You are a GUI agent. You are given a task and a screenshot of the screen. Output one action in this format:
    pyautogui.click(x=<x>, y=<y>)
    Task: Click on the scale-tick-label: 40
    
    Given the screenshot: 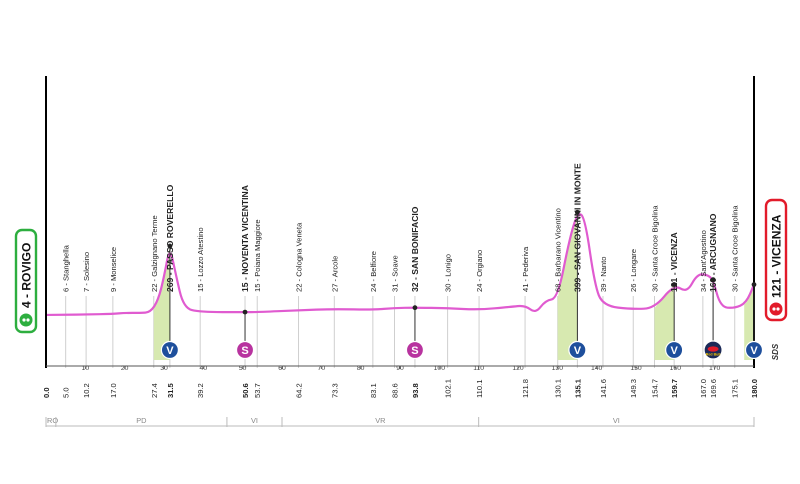 What is the action you would take?
    pyautogui.click(x=204, y=368)
    